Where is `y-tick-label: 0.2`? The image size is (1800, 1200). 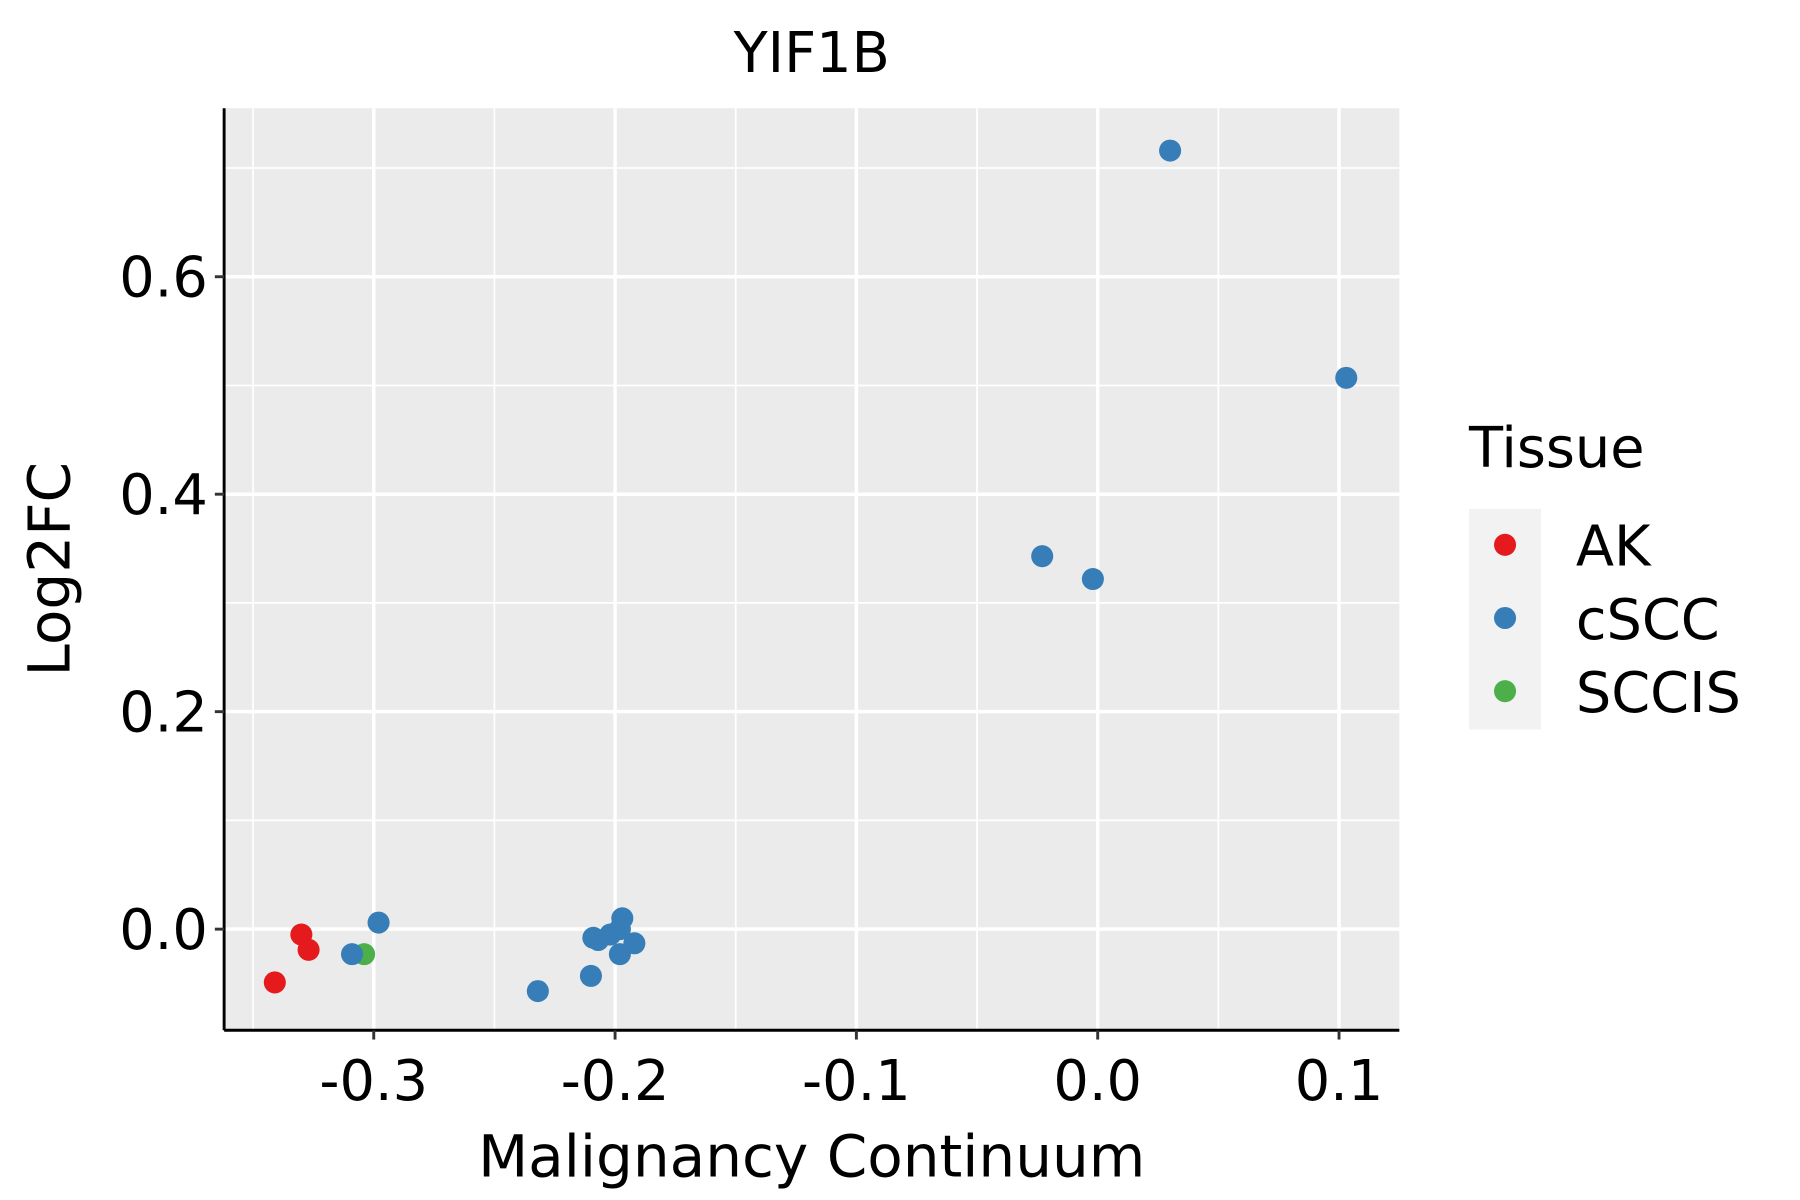 y-tick-label: 0.2 is located at coordinates (163, 712).